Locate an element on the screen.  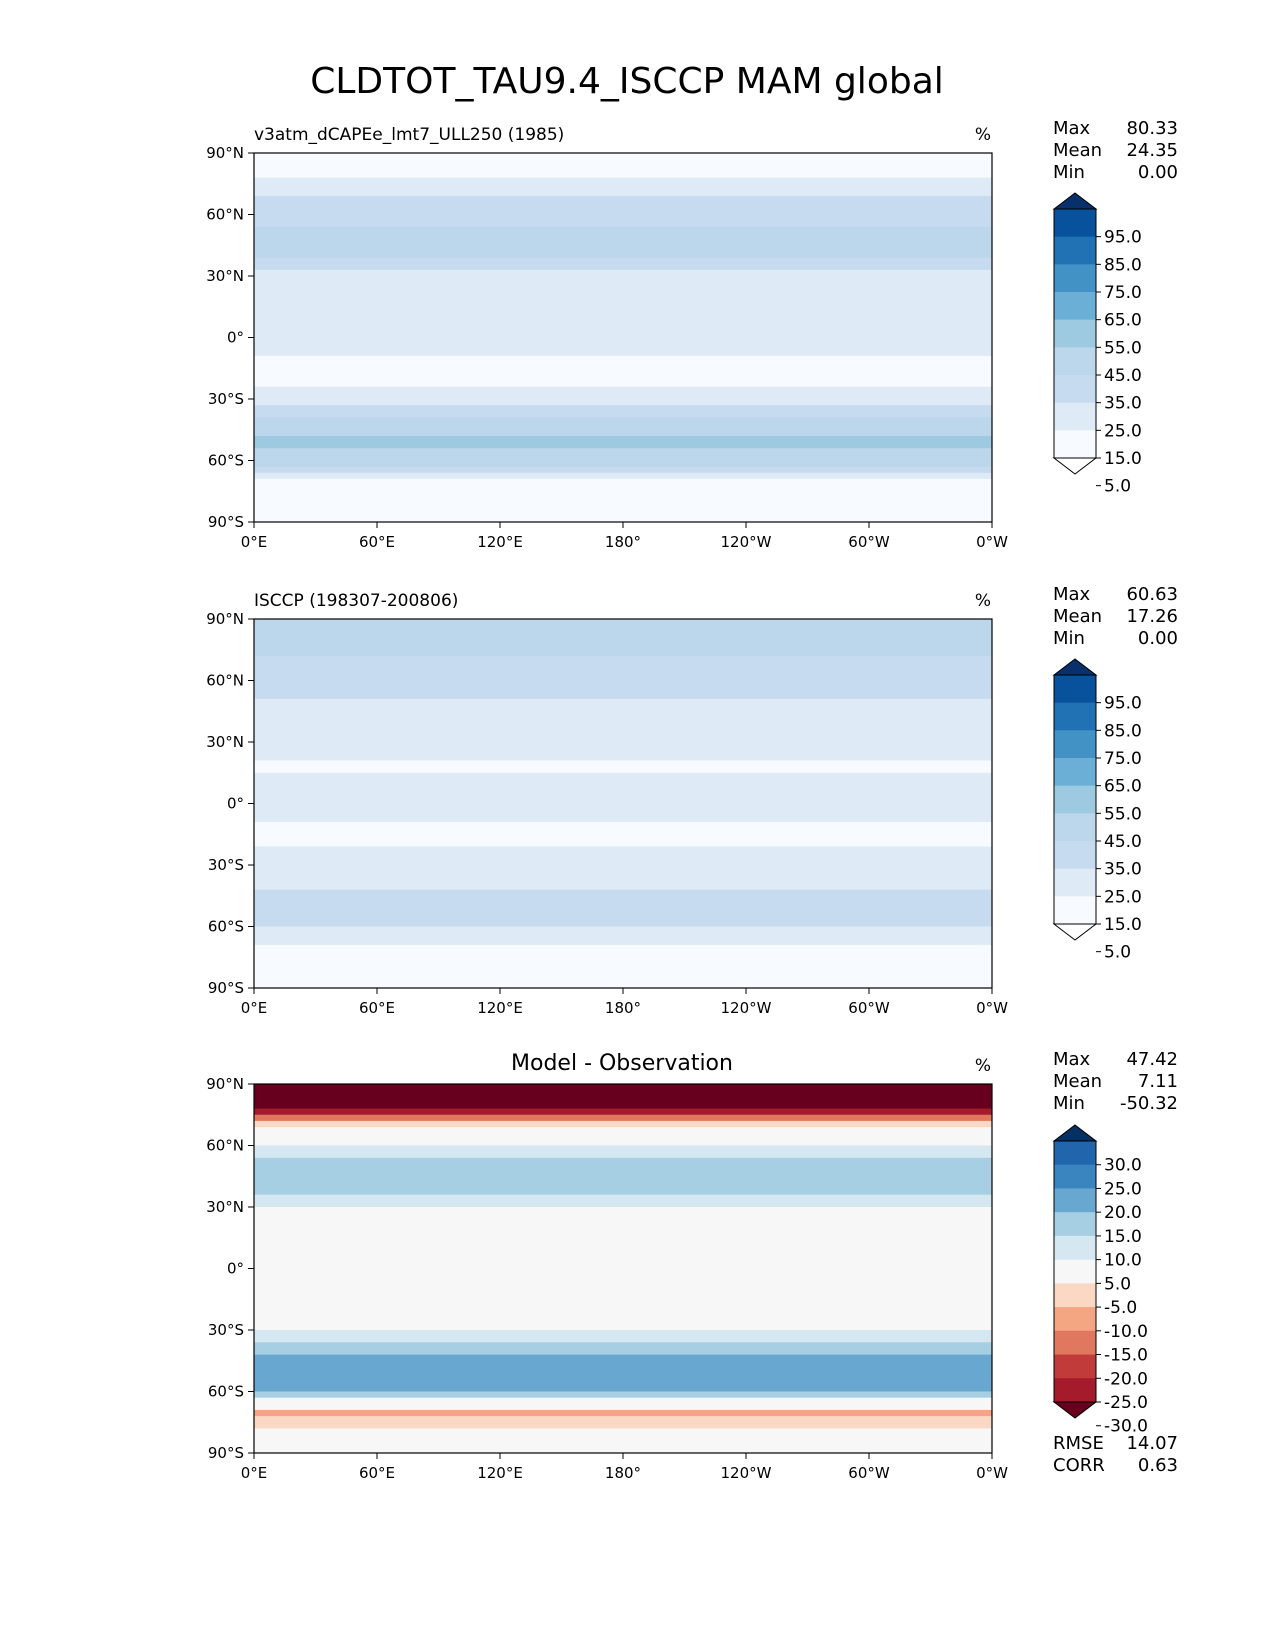
panel-model-title: v3atm_dCAPEe_lmt7_ULL250 (1985) is located at coordinates (409, 135).